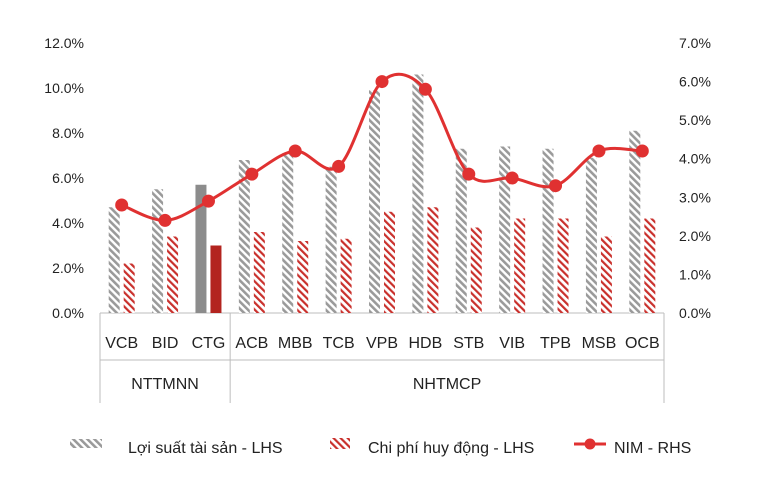 The image size is (758, 482). I want to click on legend-swatch-funding-cost, so click(340, 443).